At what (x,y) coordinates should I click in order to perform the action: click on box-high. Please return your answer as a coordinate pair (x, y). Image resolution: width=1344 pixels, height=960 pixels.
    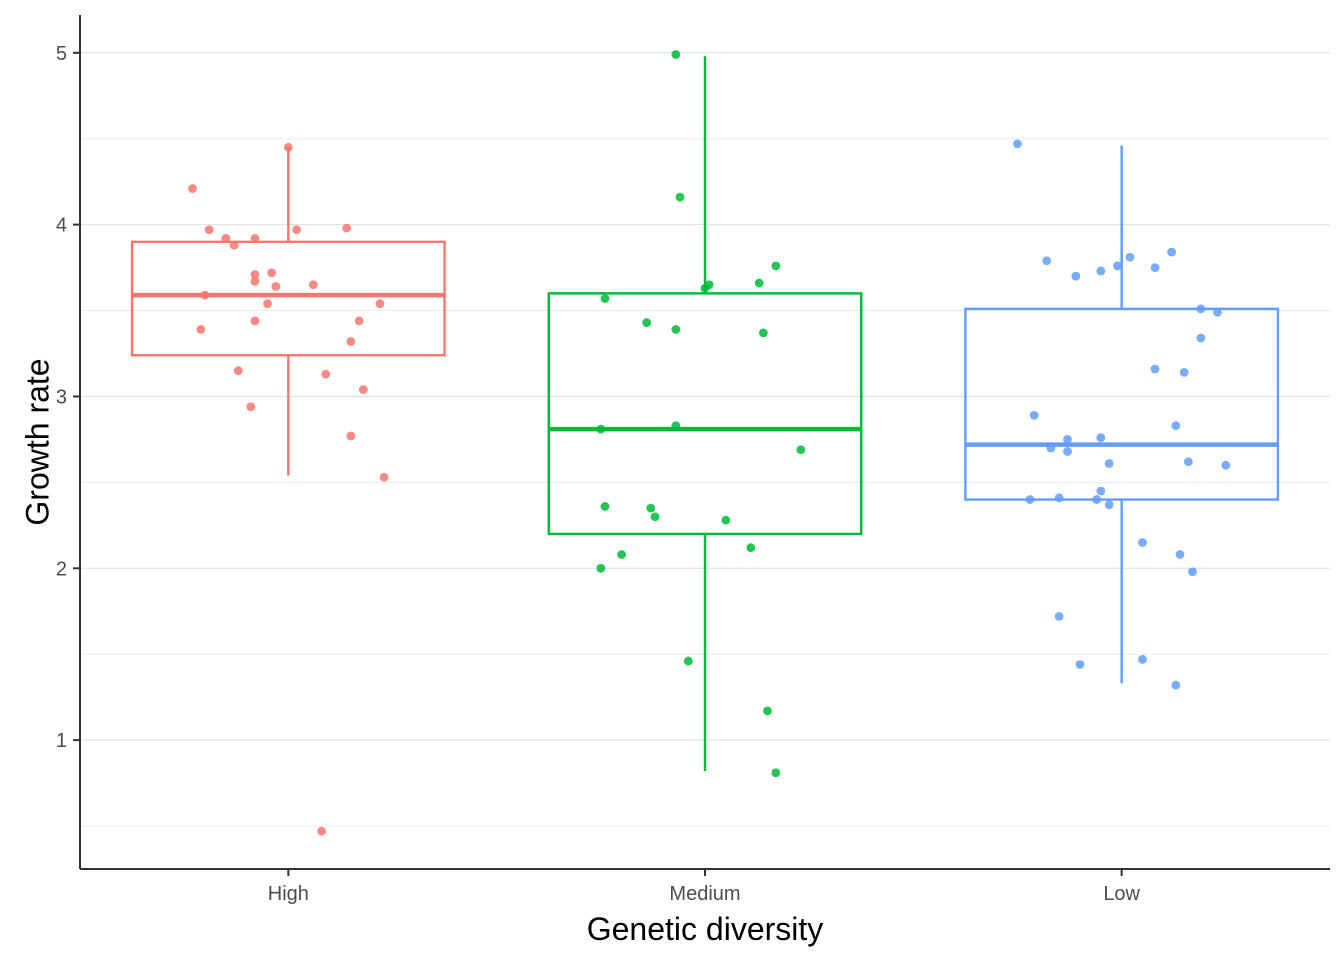
    Looking at the image, I should click on (288, 311).